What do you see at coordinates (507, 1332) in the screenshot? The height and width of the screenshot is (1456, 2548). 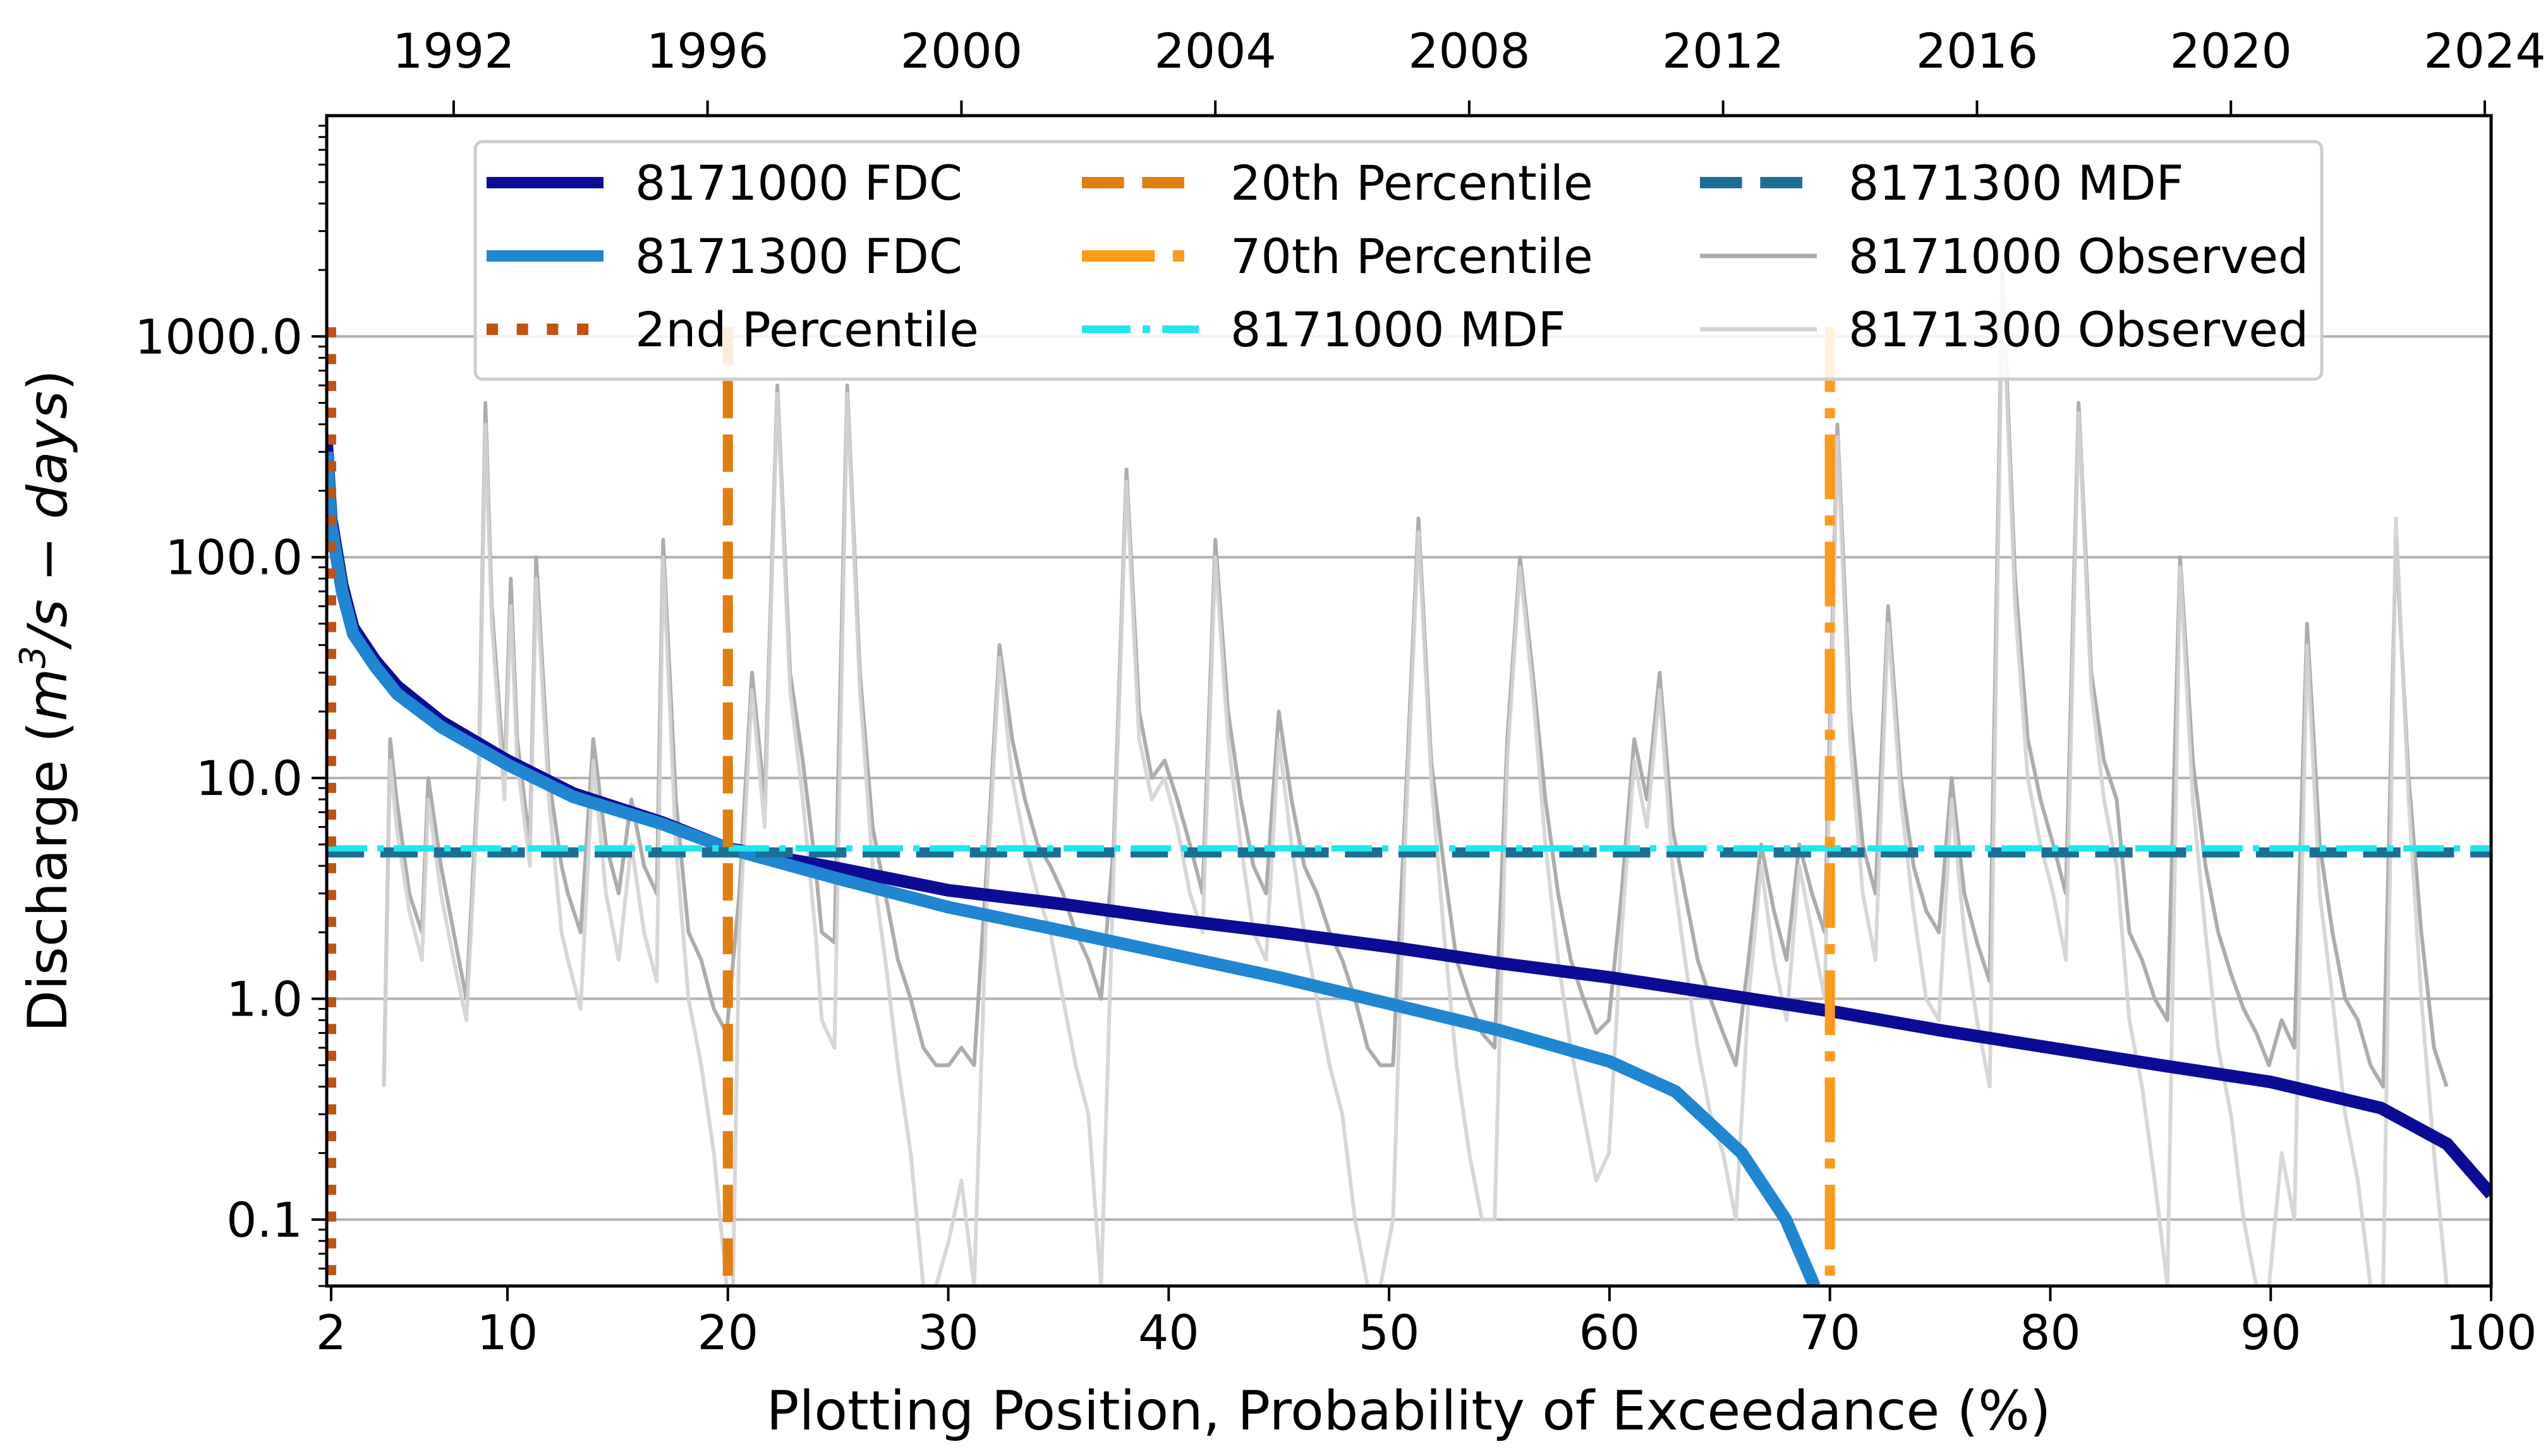 I see `x-tick-label-10: 10` at bounding box center [507, 1332].